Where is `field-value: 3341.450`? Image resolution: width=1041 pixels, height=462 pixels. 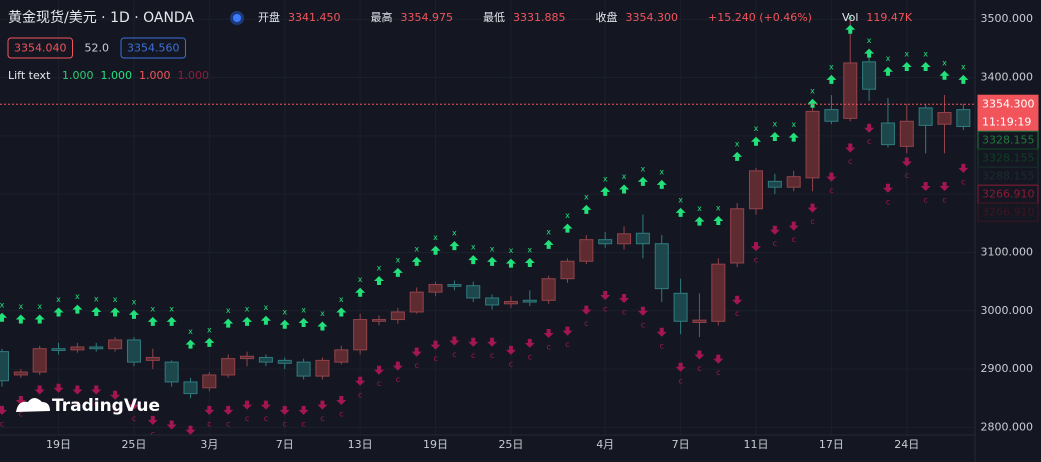 field-value: 3341.450 is located at coordinates (314, 17).